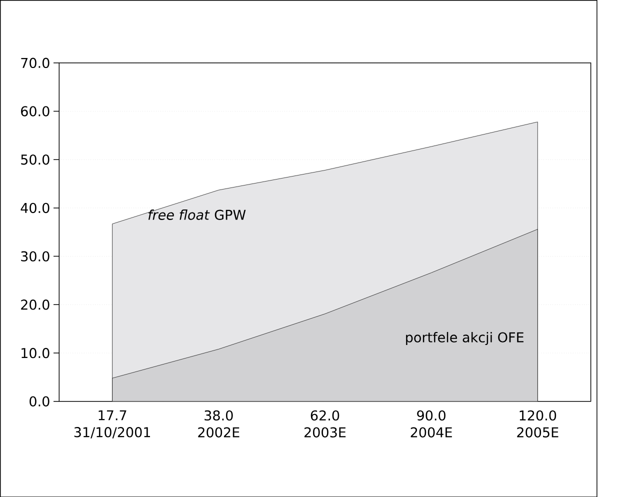 This screenshot has height=497, width=634. What do you see at coordinates (36, 353) in the screenshot?
I see `y-tick-label: 10.0` at bounding box center [36, 353].